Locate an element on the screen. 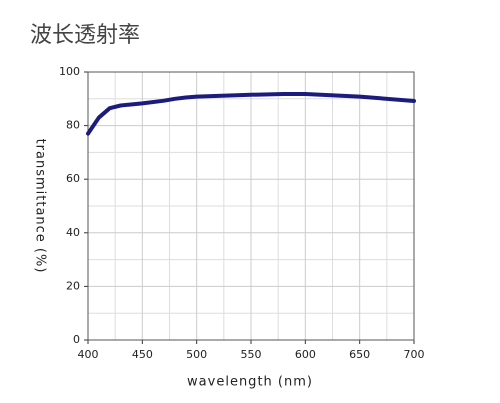 The height and width of the screenshot is (403, 500). y-tick-label: 40 is located at coordinates (73, 232).